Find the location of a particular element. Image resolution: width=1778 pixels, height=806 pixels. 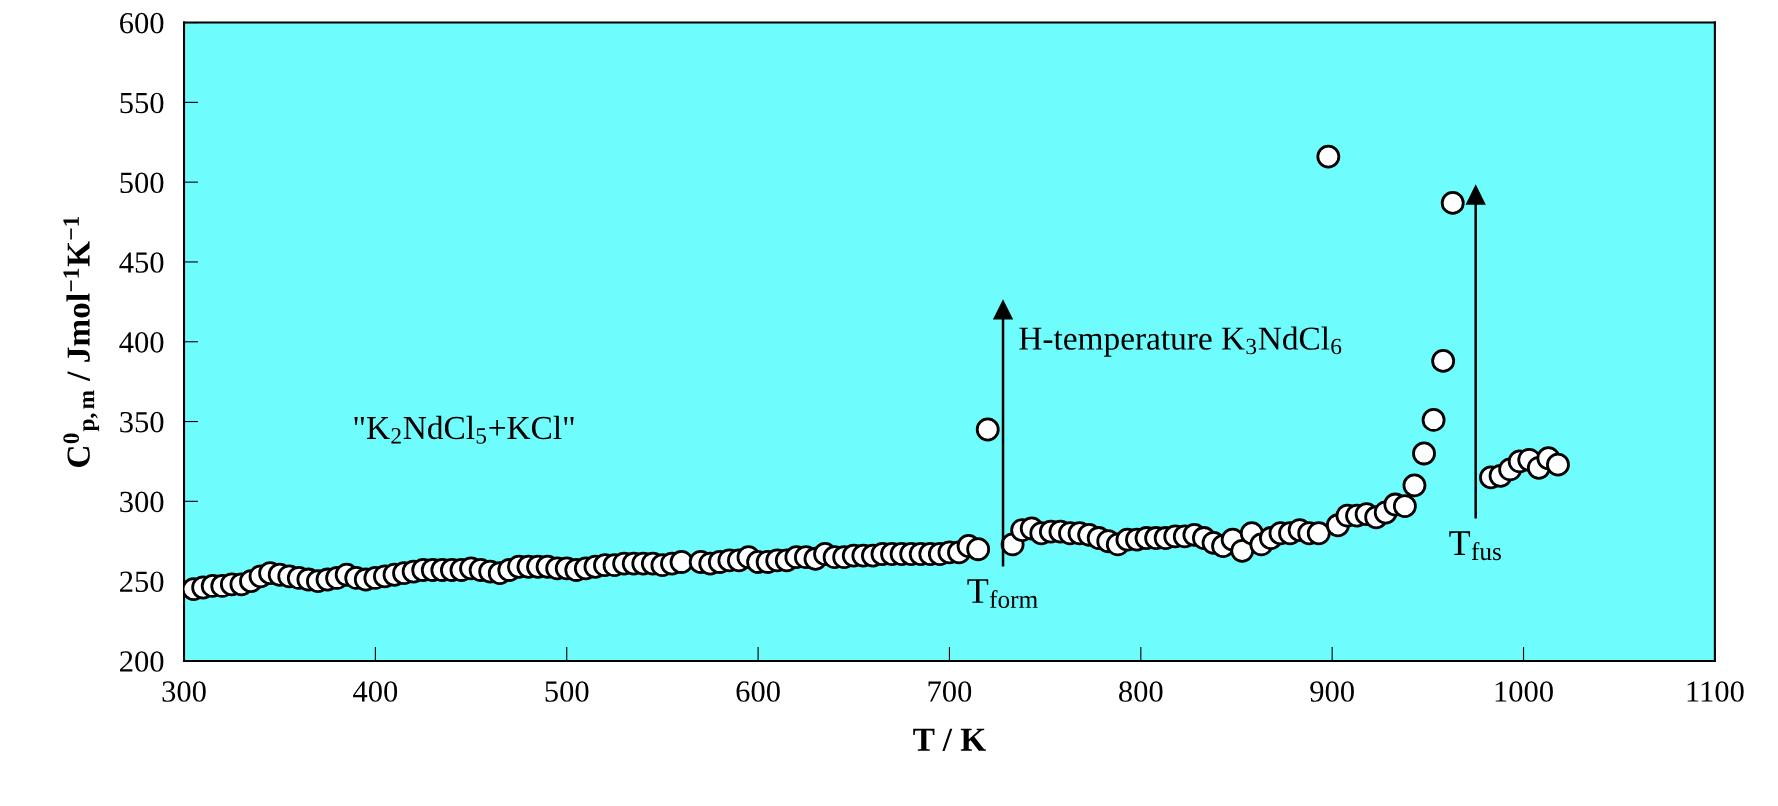

x-axis-title: T / K is located at coordinates (949, 739).